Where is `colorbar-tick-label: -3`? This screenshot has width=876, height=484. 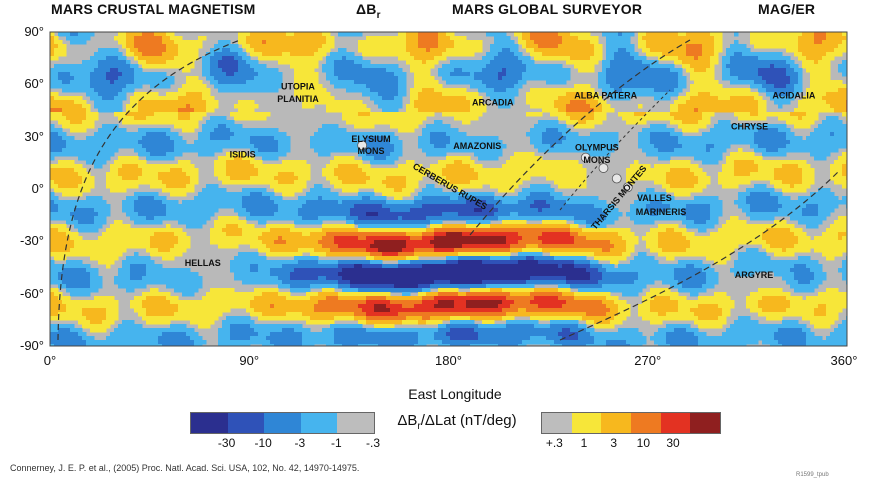
colorbar-tick-label: -3 is located at coordinates (300, 443).